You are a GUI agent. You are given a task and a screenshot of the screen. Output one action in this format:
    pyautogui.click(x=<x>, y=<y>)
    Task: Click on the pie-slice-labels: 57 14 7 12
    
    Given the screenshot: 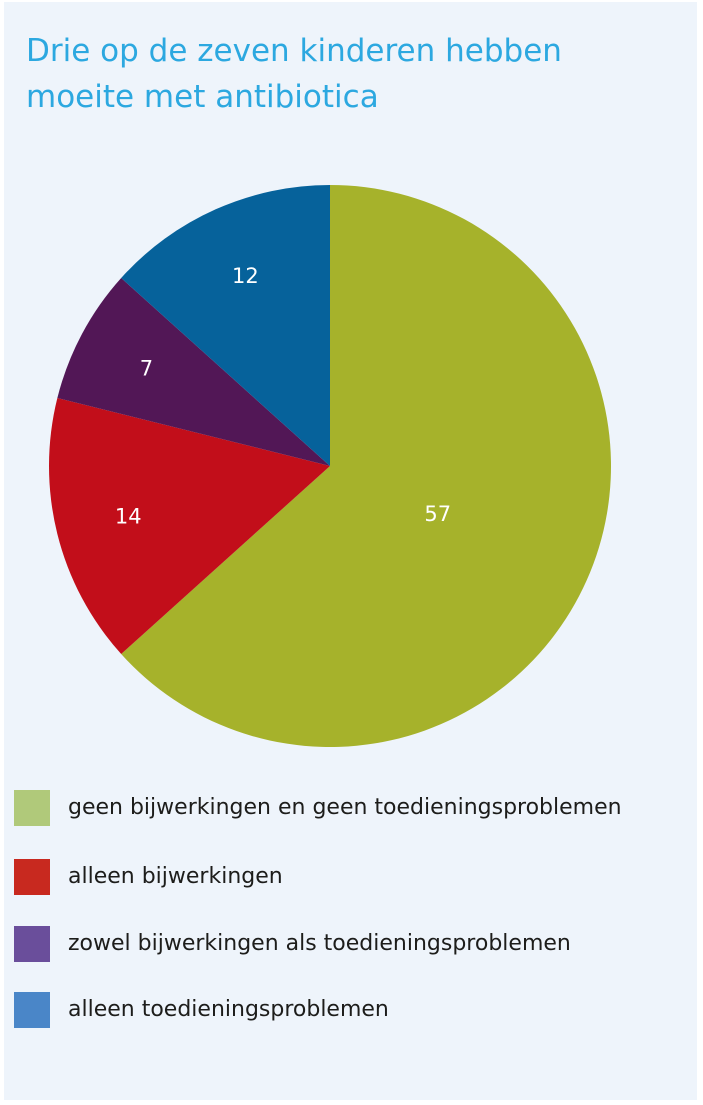 What is the action you would take?
    pyautogui.click(x=283, y=396)
    